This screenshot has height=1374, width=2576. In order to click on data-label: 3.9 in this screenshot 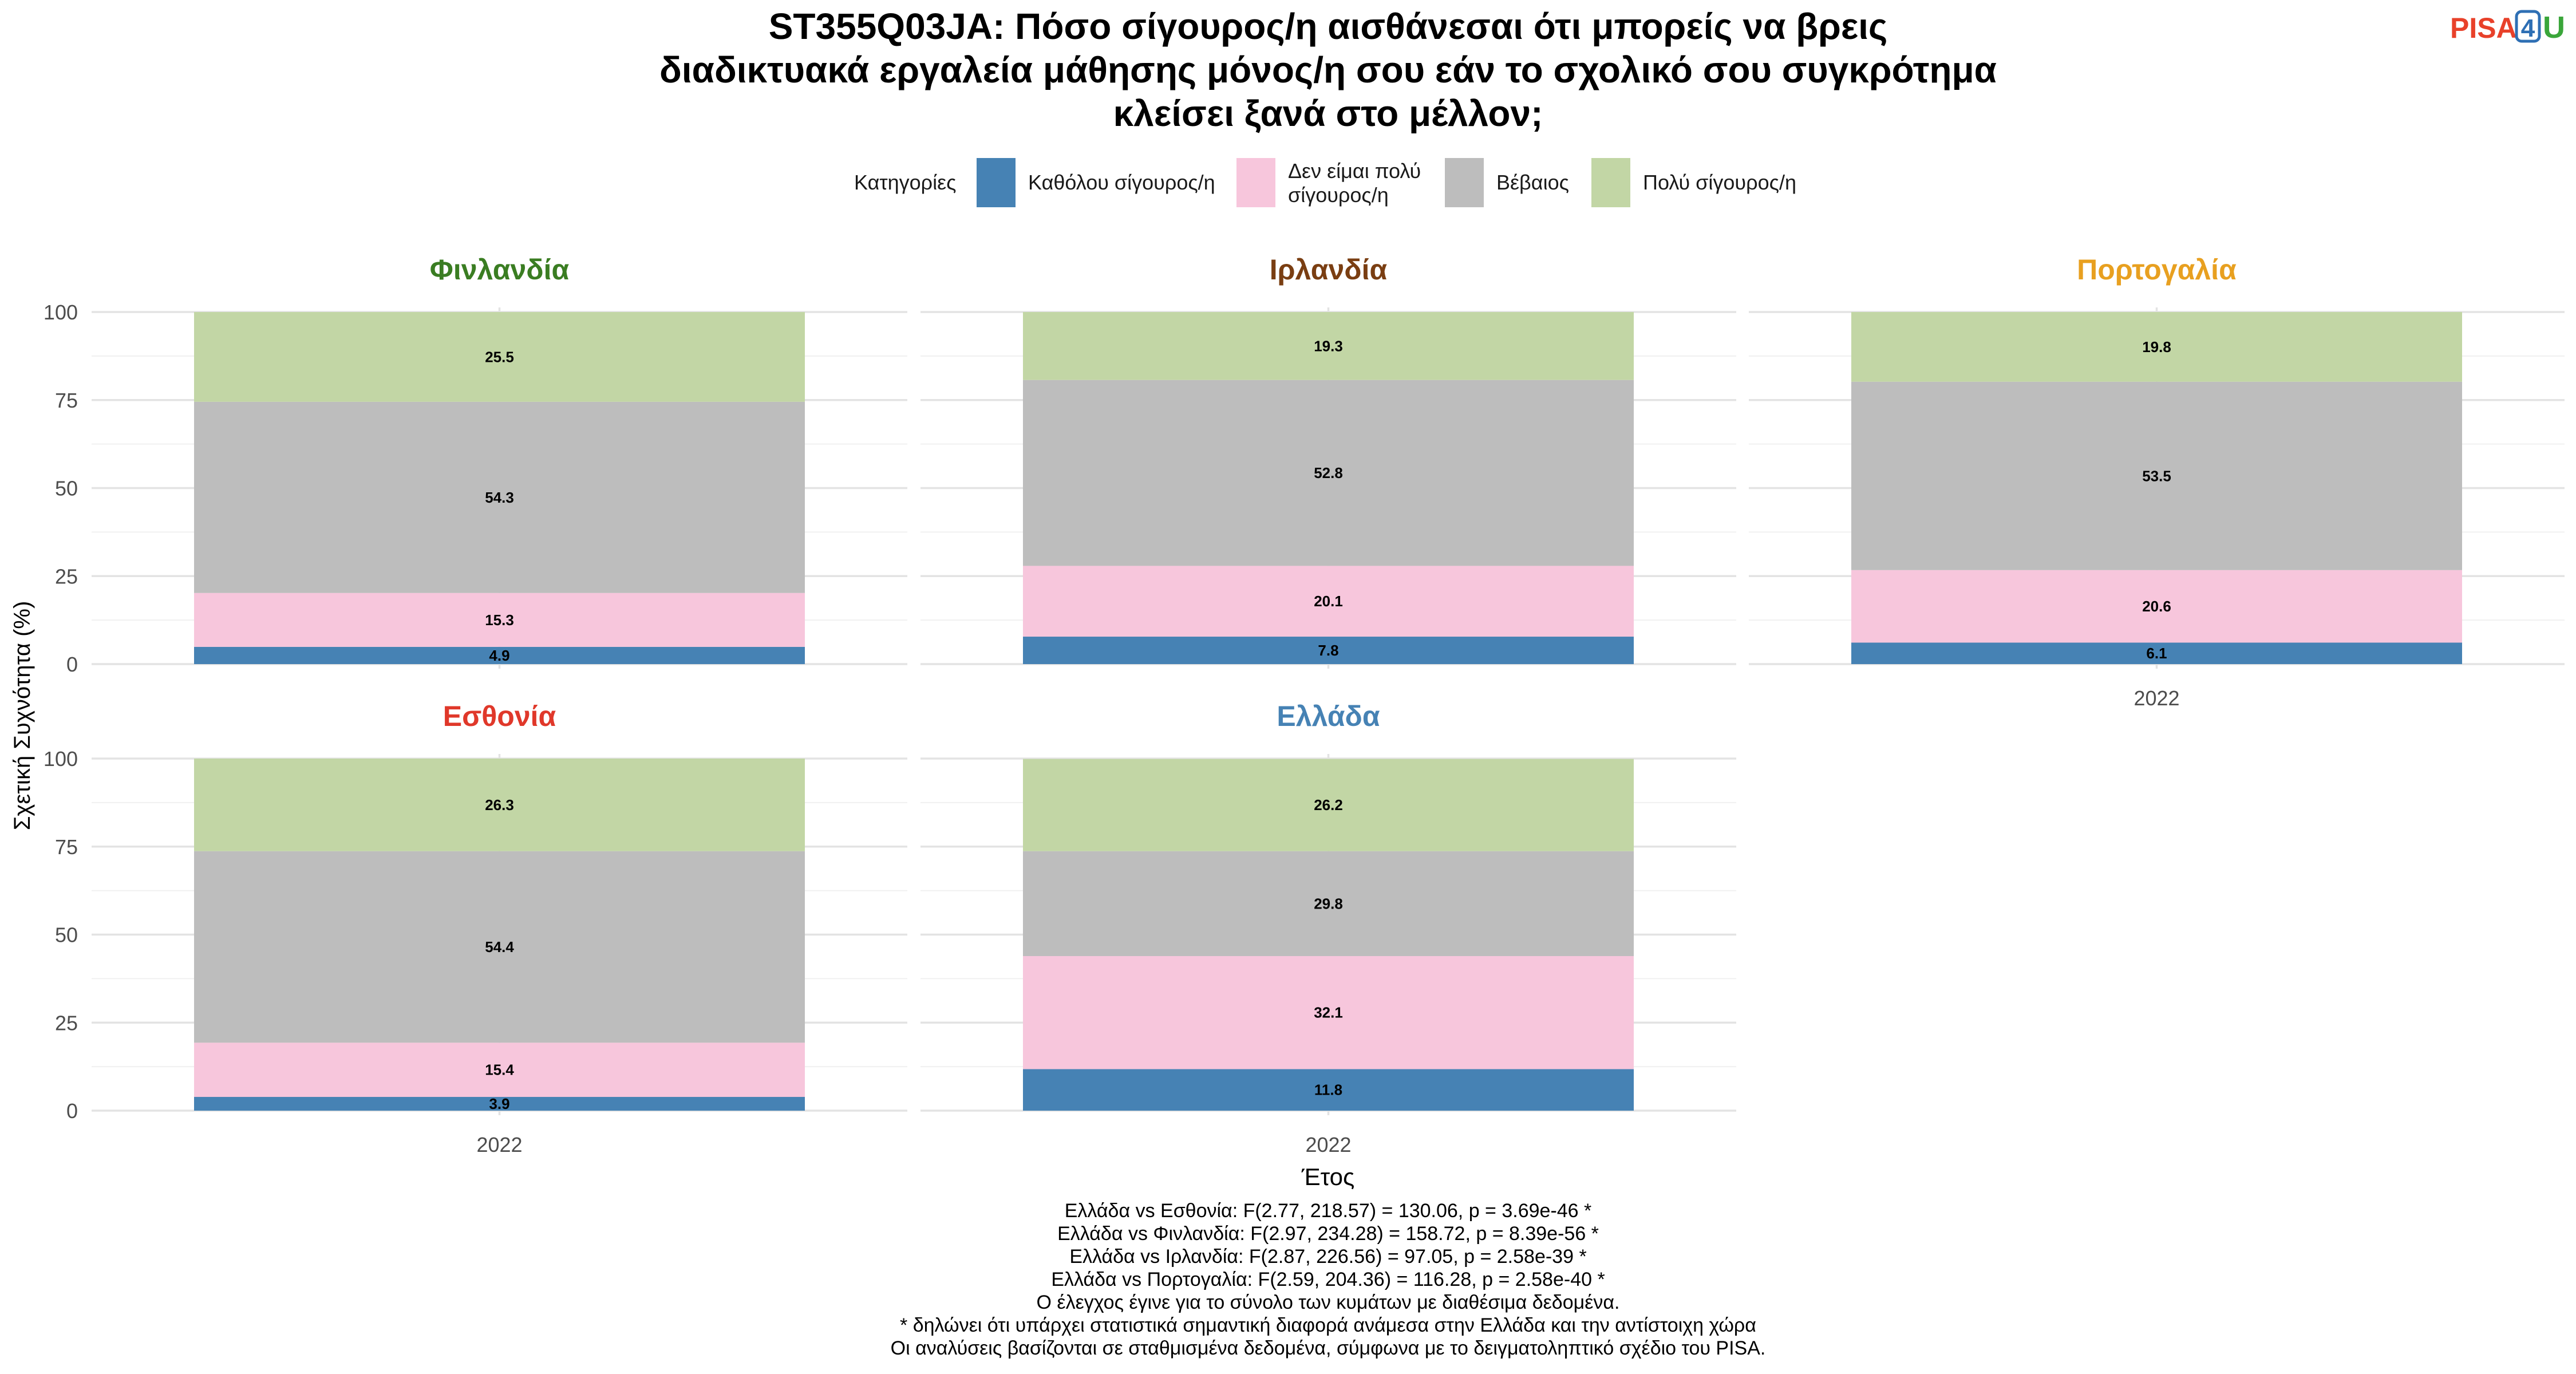, I will do `click(499, 1103)`.